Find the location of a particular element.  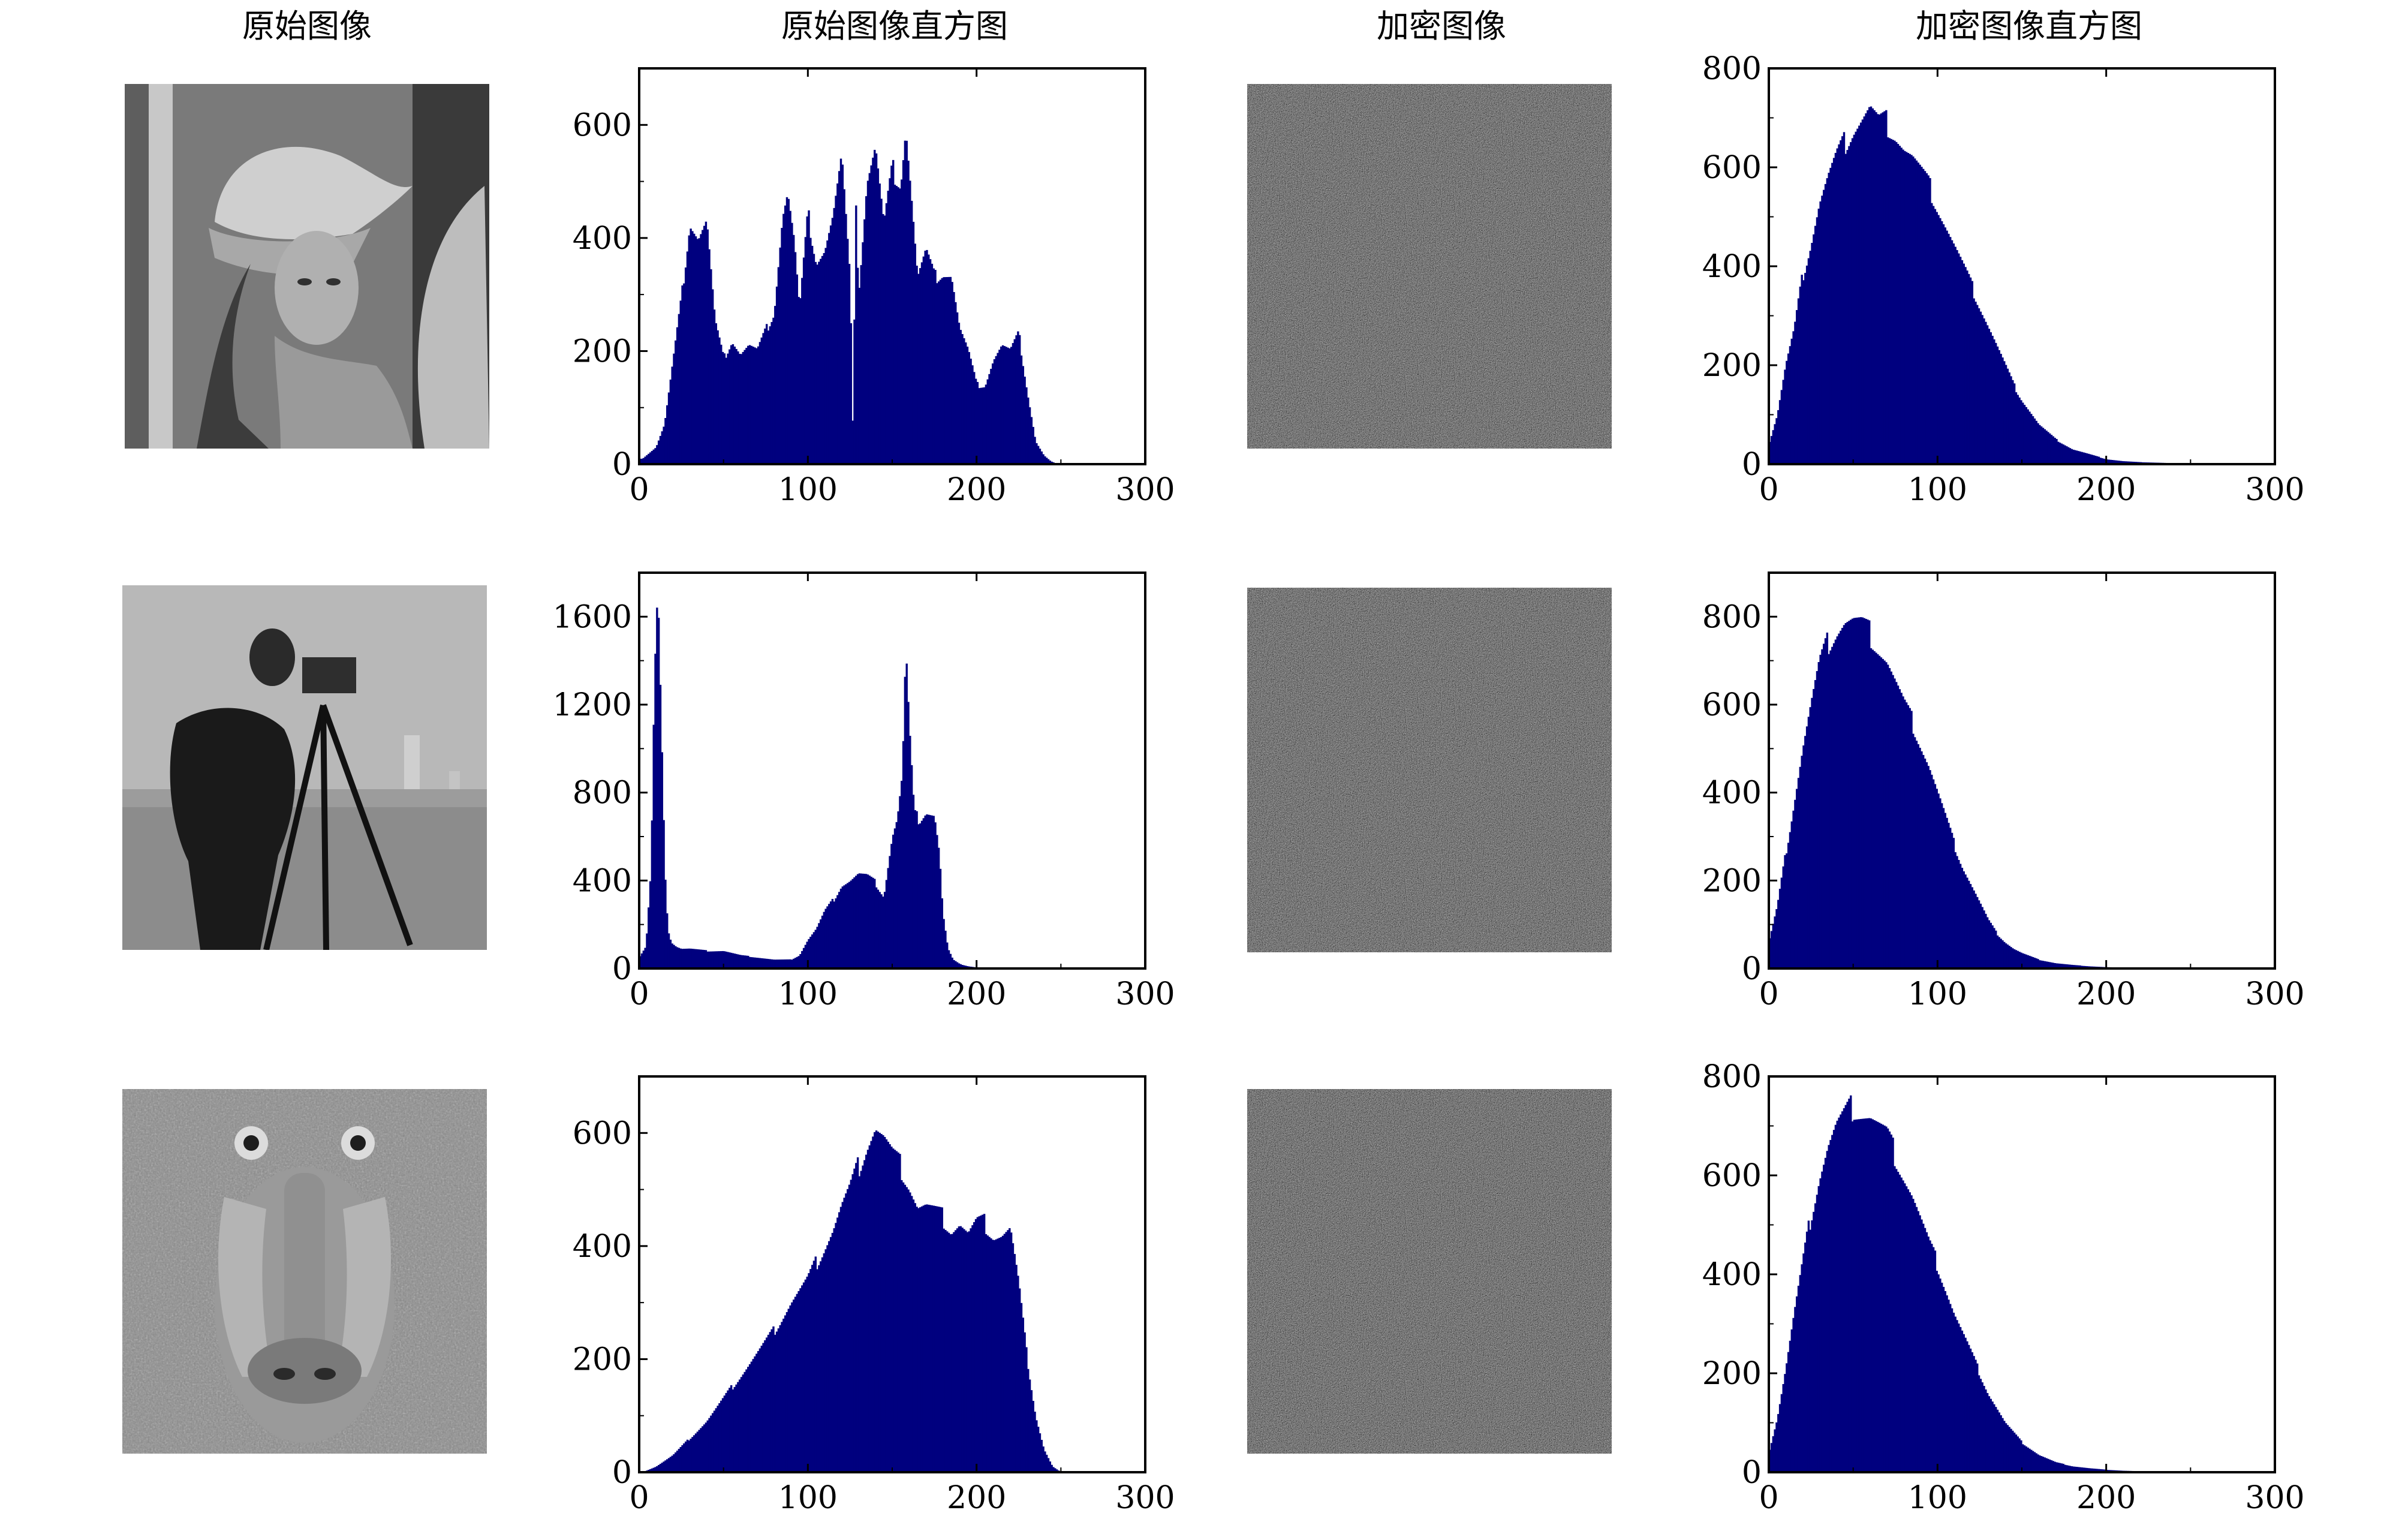

y-tick-label: 400 is located at coordinates (1732, 267).